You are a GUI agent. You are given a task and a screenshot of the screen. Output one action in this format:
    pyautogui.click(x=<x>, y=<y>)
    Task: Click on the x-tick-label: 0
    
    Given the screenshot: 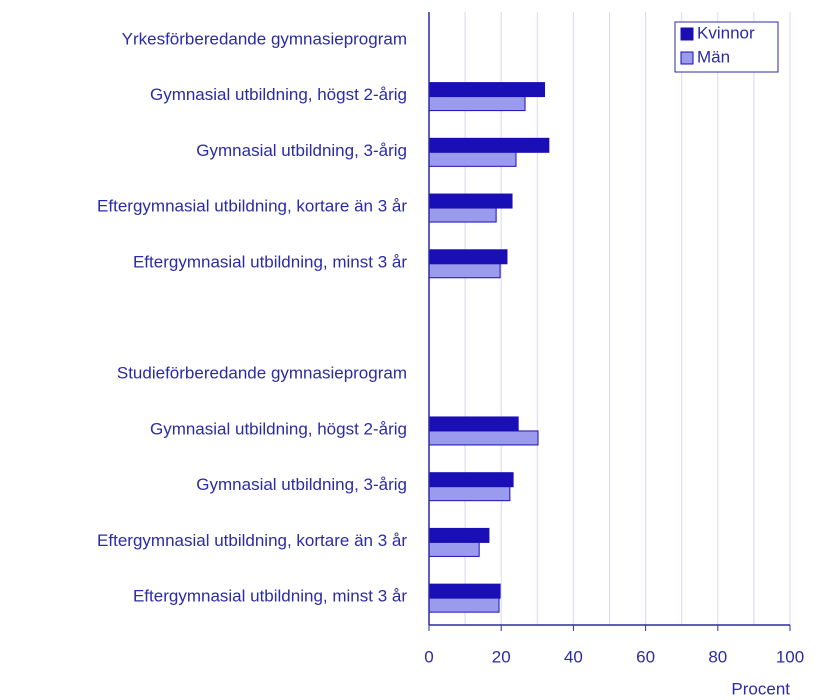 What is the action you would take?
    pyautogui.click(x=428, y=656)
    